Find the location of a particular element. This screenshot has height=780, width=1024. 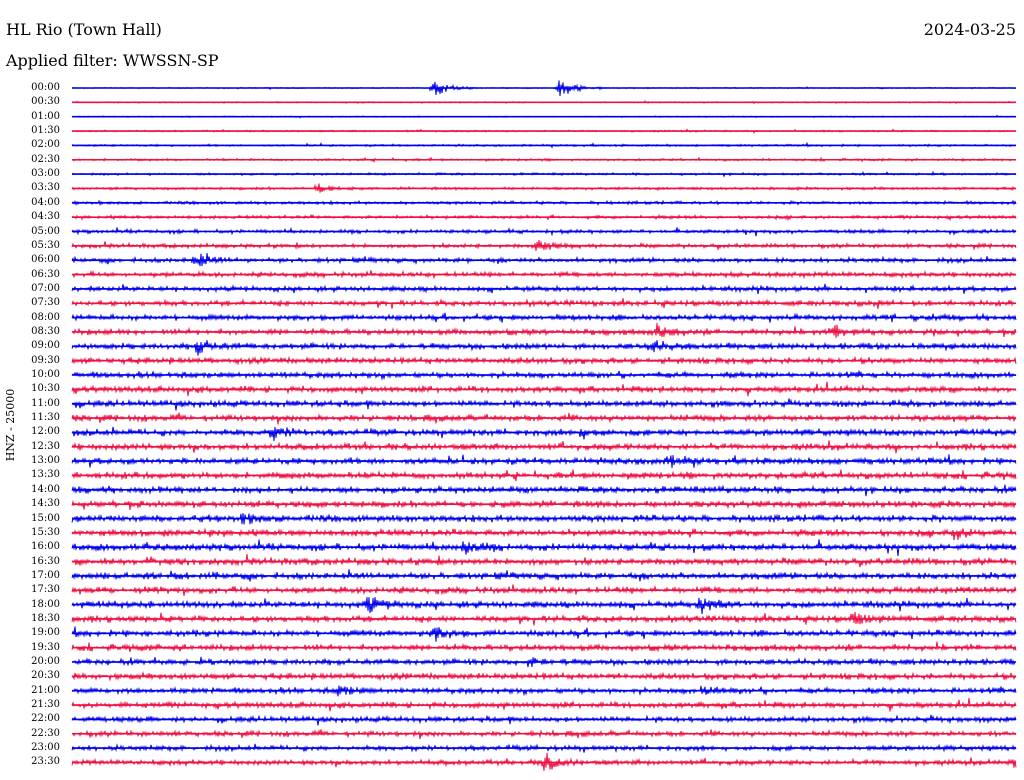

row-label: 04:00 is located at coordinates (45, 202).